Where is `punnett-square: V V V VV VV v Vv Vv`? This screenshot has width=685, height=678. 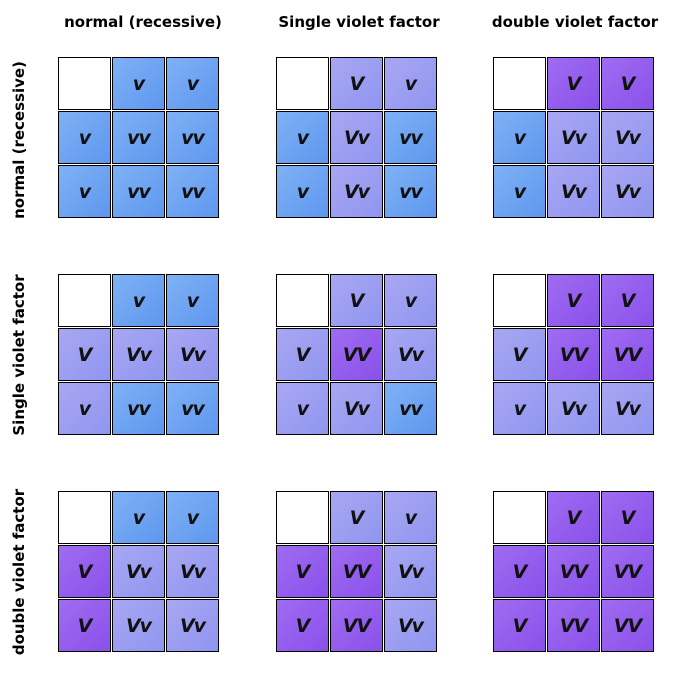 punnett-square: V V V VV VV v Vv Vv is located at coordinates (574, 355).